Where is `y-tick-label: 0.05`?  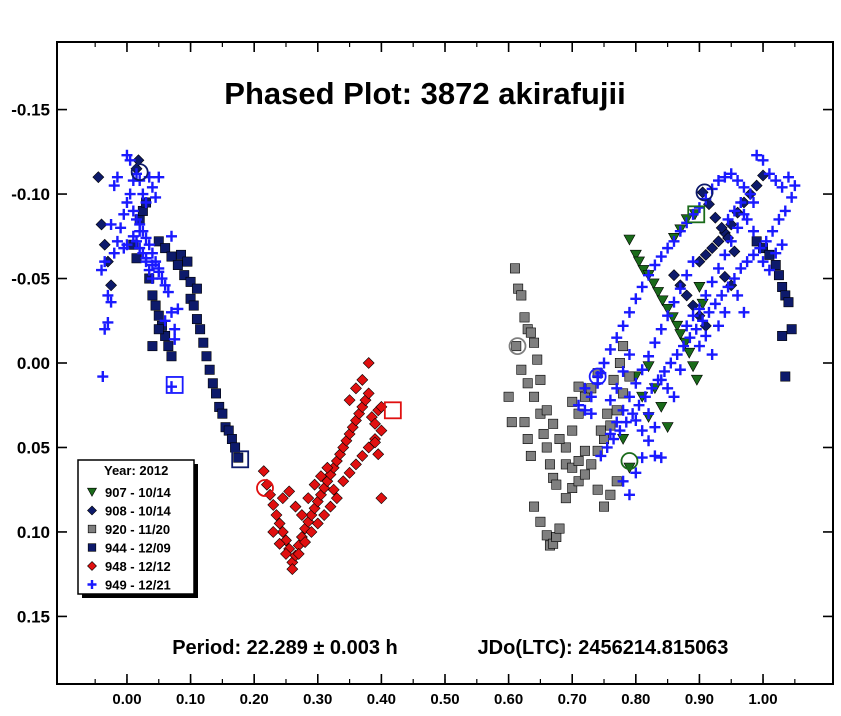 y-tick-label: 0.05 is located at coordinates (33, 447).